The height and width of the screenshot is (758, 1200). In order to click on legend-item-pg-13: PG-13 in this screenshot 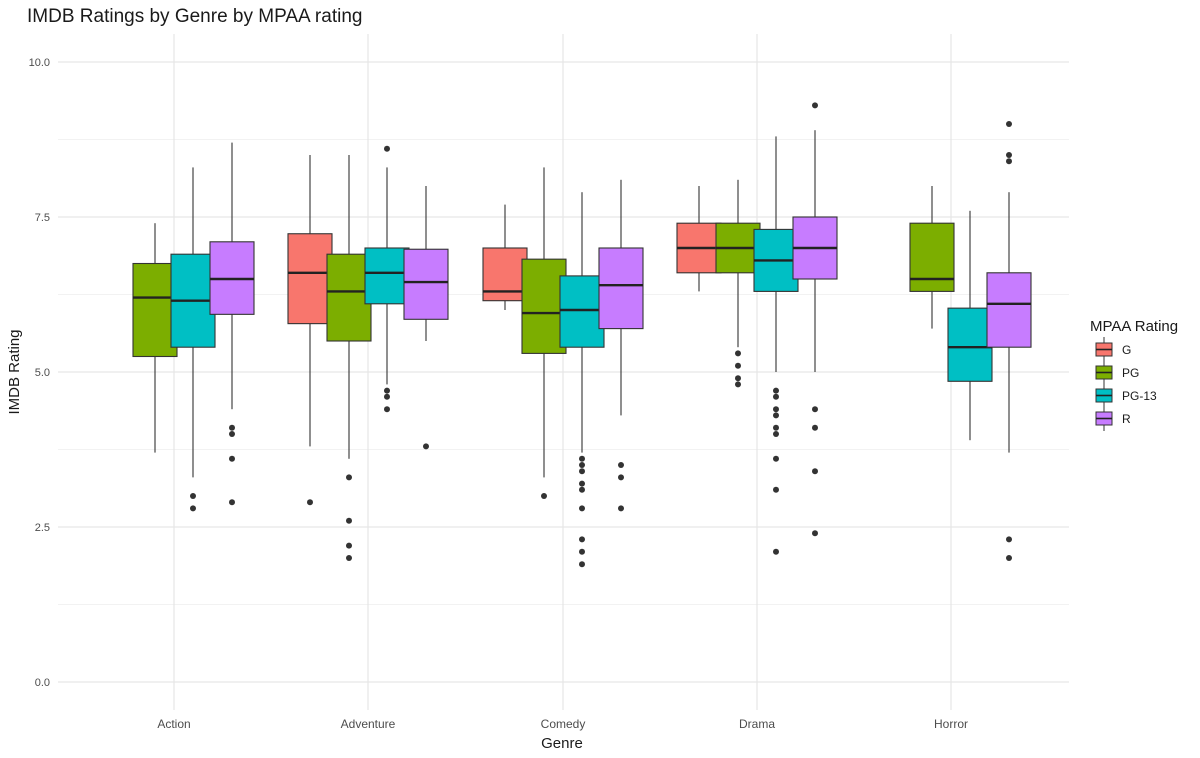, I will do `click(1126, 395)`.